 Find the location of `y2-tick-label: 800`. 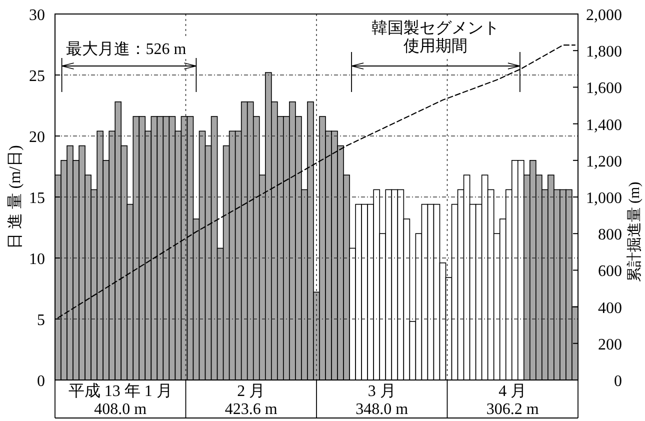

y2-tick-label: 800 is located at coordinates (610, 235).